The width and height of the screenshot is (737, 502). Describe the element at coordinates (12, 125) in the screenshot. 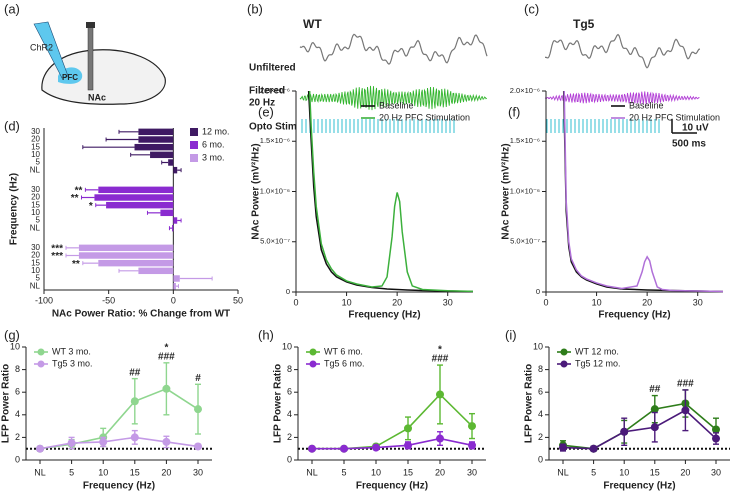

I see `panel-label: (d)` at that location.